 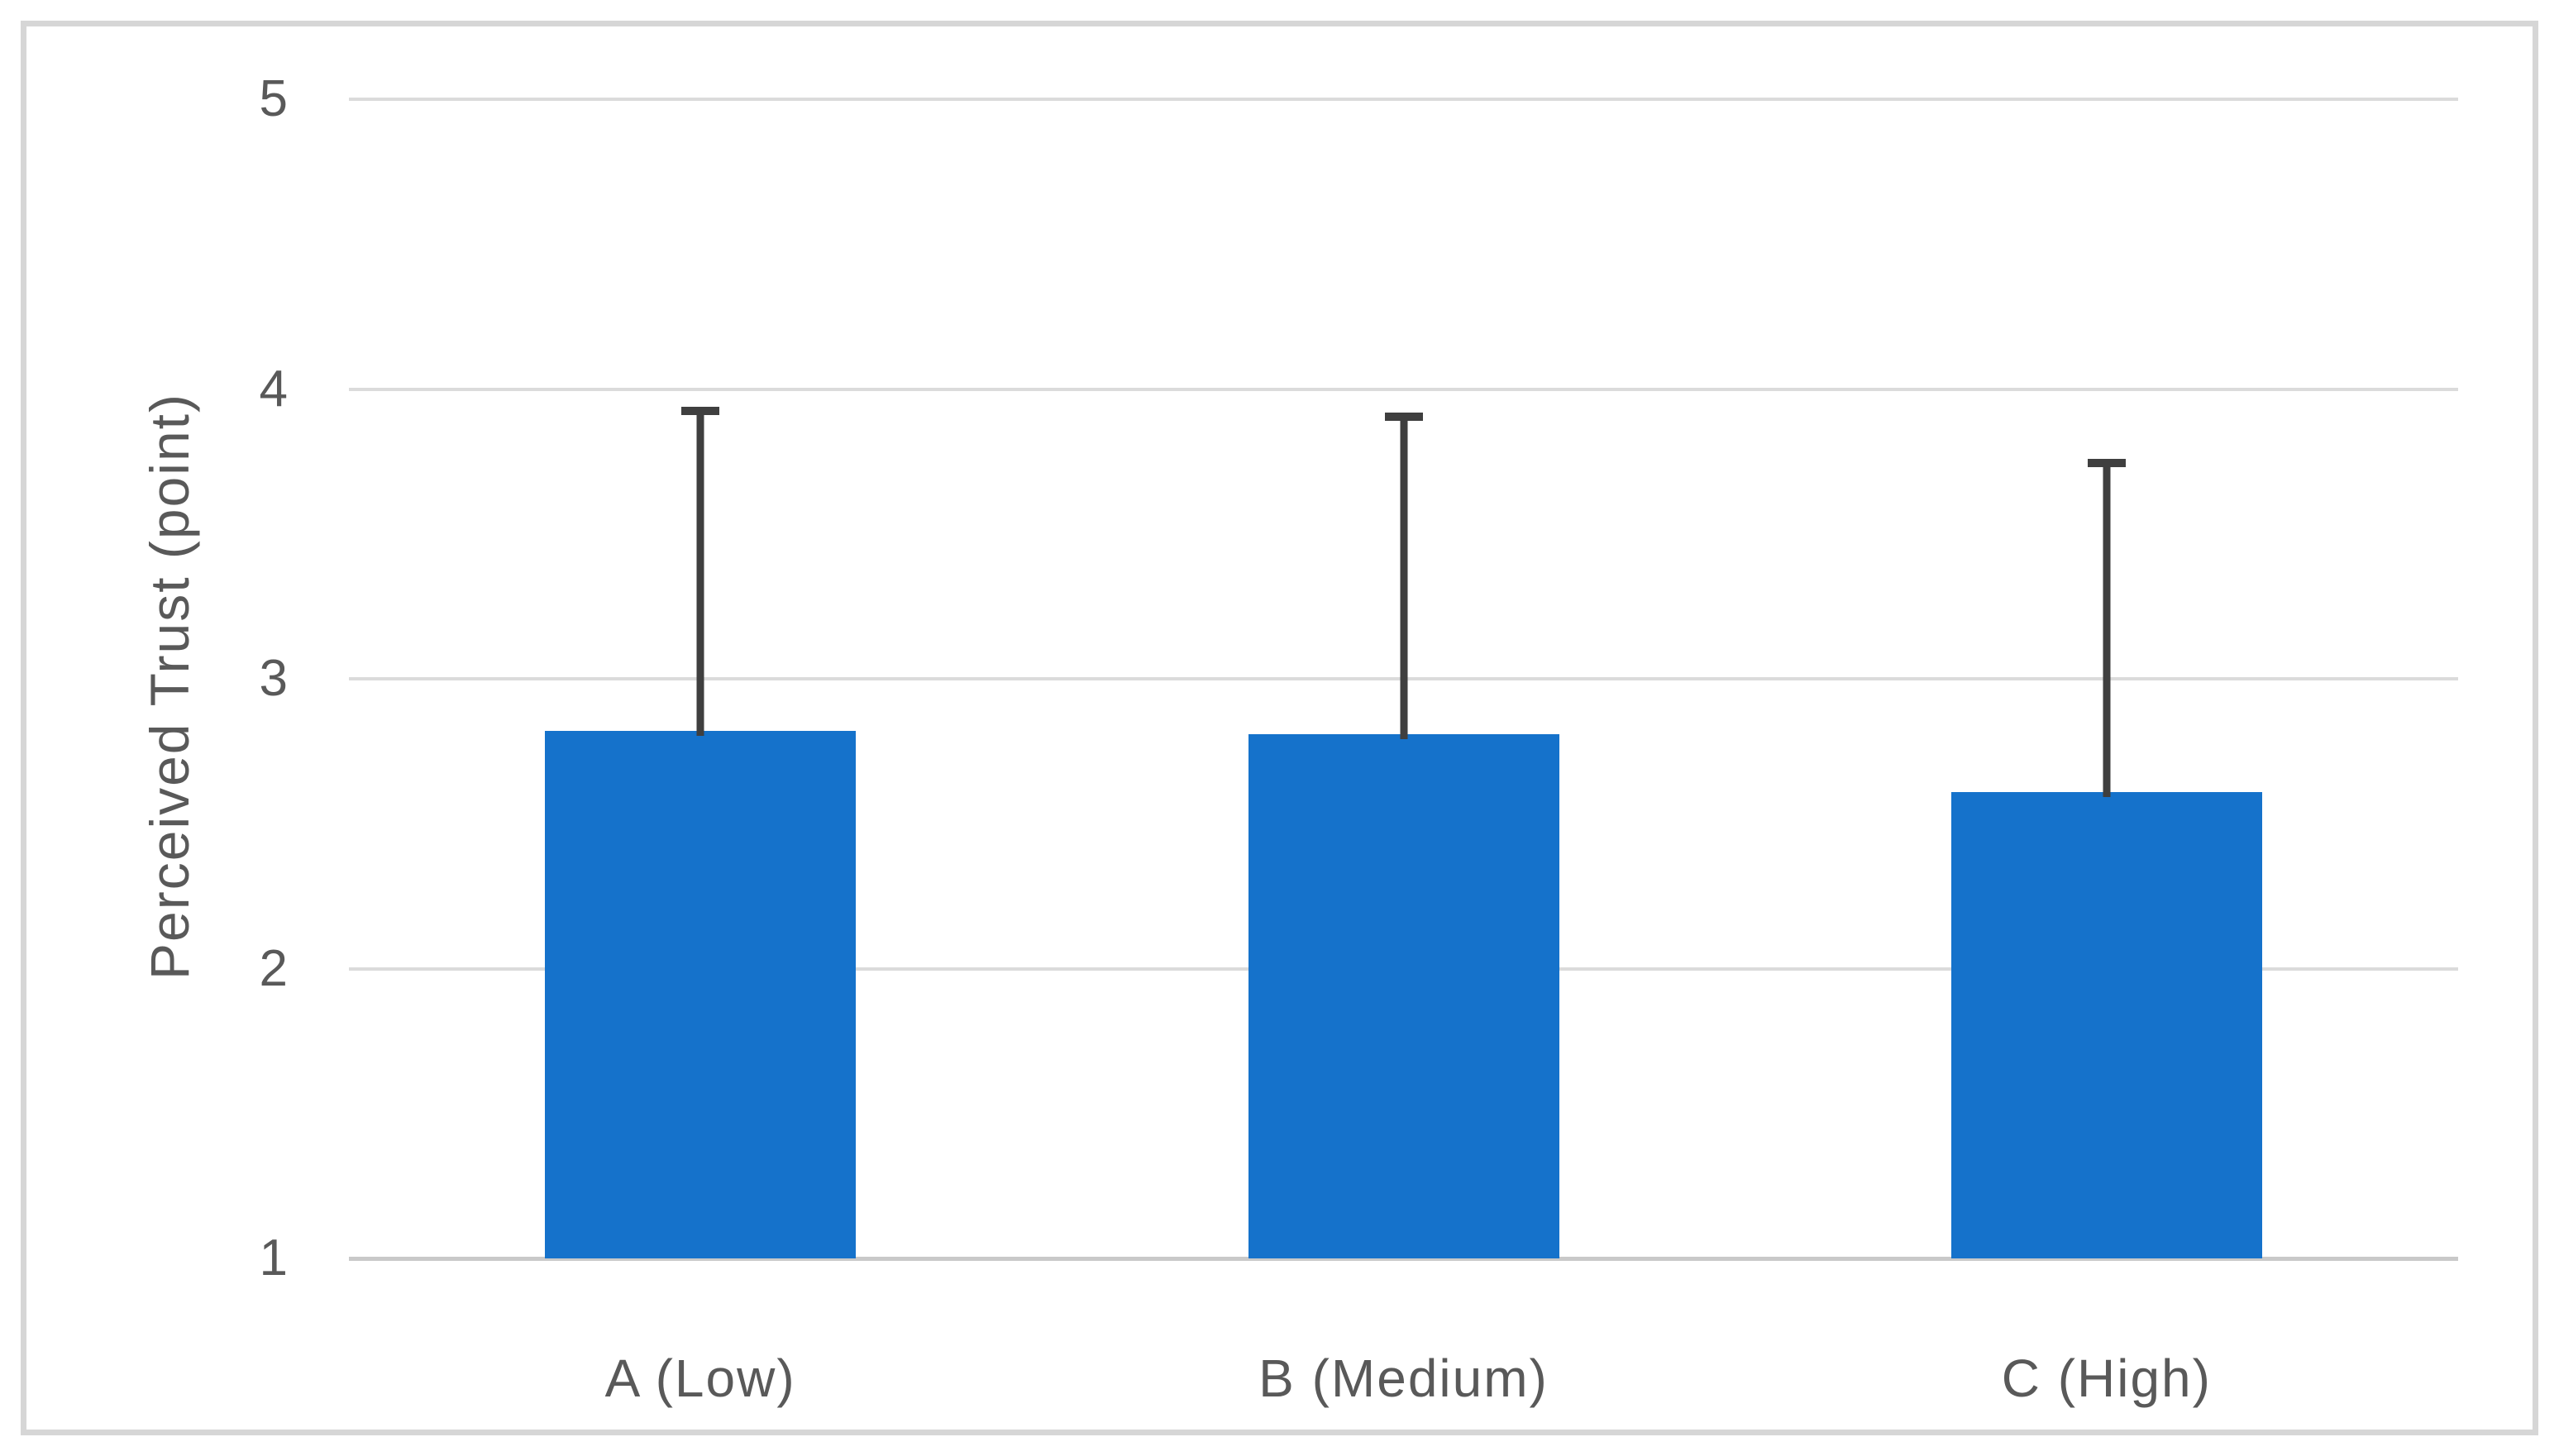 I want to click on x-category-label: B (Medium), so click(x=1403, y=1378).